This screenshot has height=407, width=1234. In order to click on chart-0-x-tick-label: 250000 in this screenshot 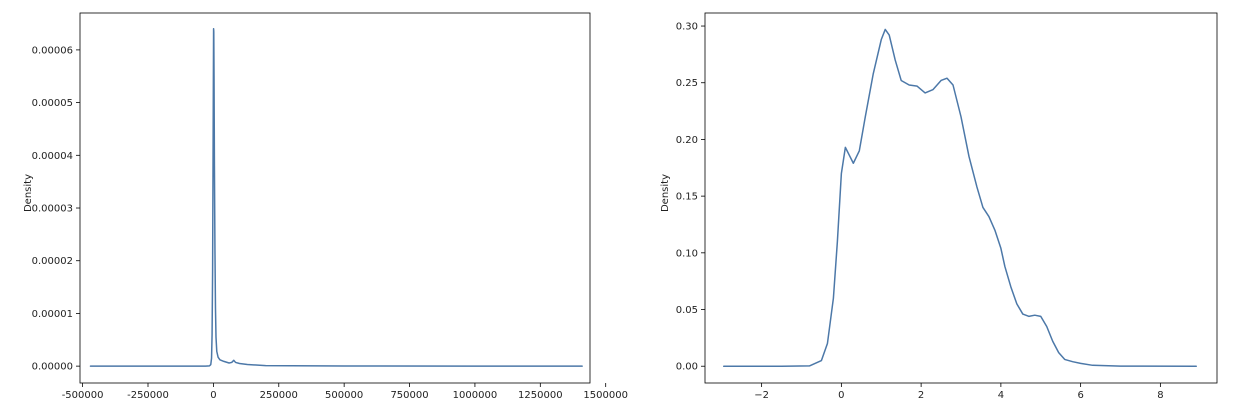, I will do `click(279, 395)`.